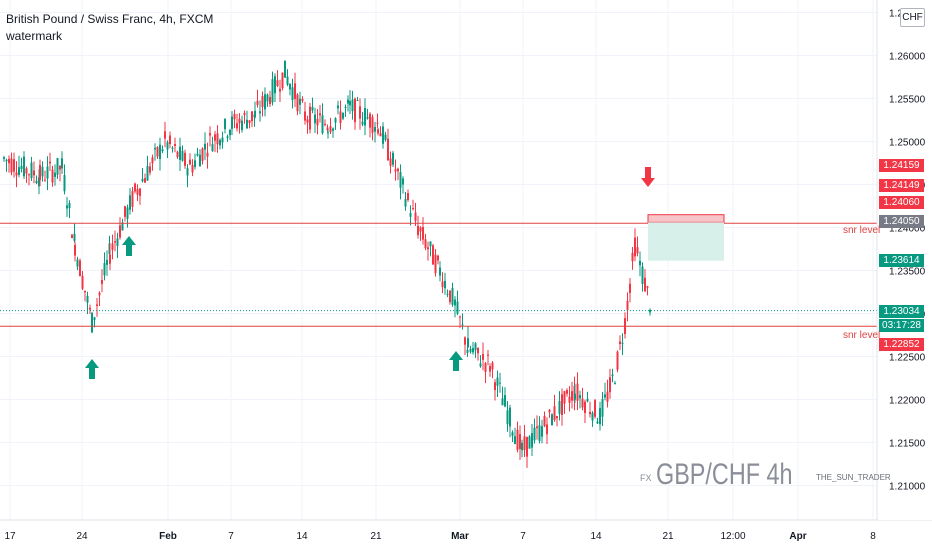 This screenshot has height=550, width=932. Describe the element at coordinates (901, 325) in the screenshot. I see `price-tag: 03:17:28` at that location.